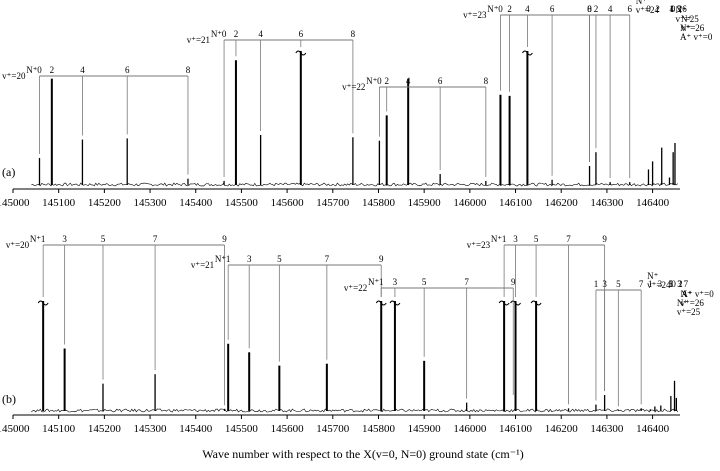  Describe the element at coordinates (696, 37) in the screenshot. I see `vibrational-level-label: A⁺ v⁺=0` at that location.